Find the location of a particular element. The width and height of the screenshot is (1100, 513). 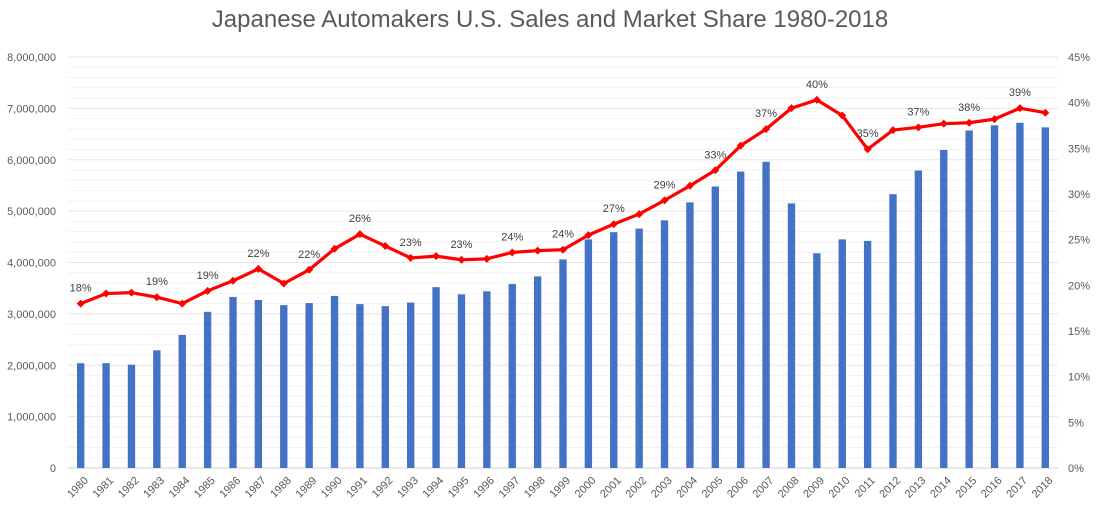

x-tick-label: 1999 is located at coordinates (560, 488).